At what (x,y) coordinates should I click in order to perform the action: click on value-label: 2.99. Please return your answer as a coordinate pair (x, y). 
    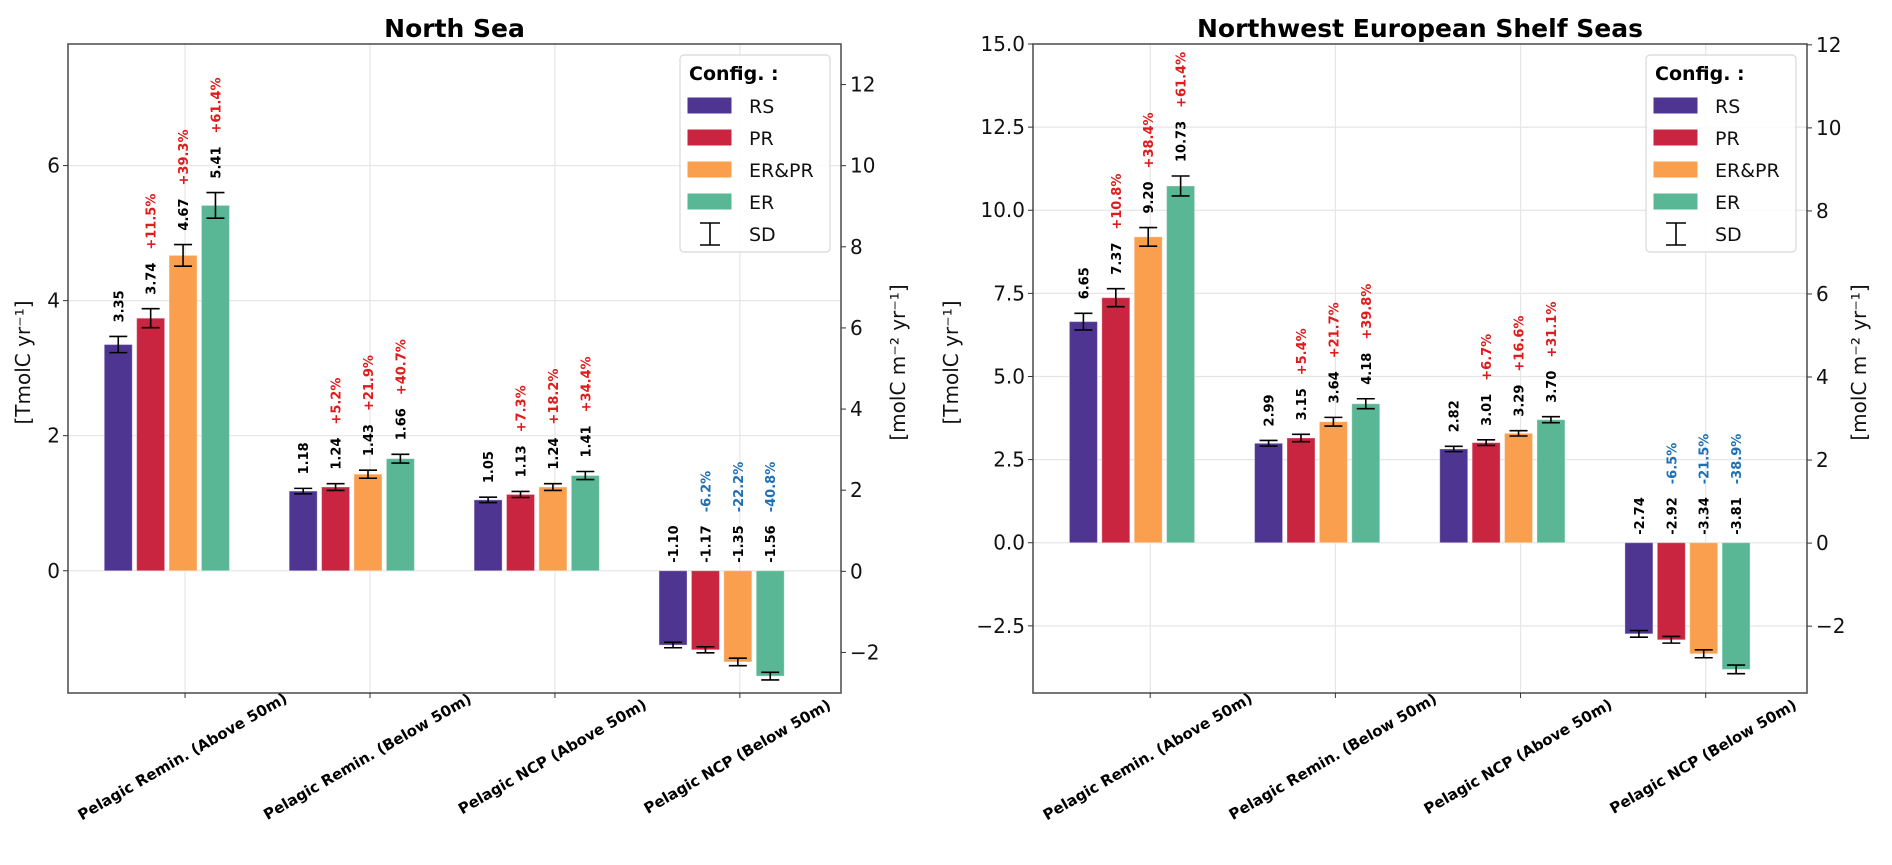
    Looking at the image, I should click on (1270, 410).